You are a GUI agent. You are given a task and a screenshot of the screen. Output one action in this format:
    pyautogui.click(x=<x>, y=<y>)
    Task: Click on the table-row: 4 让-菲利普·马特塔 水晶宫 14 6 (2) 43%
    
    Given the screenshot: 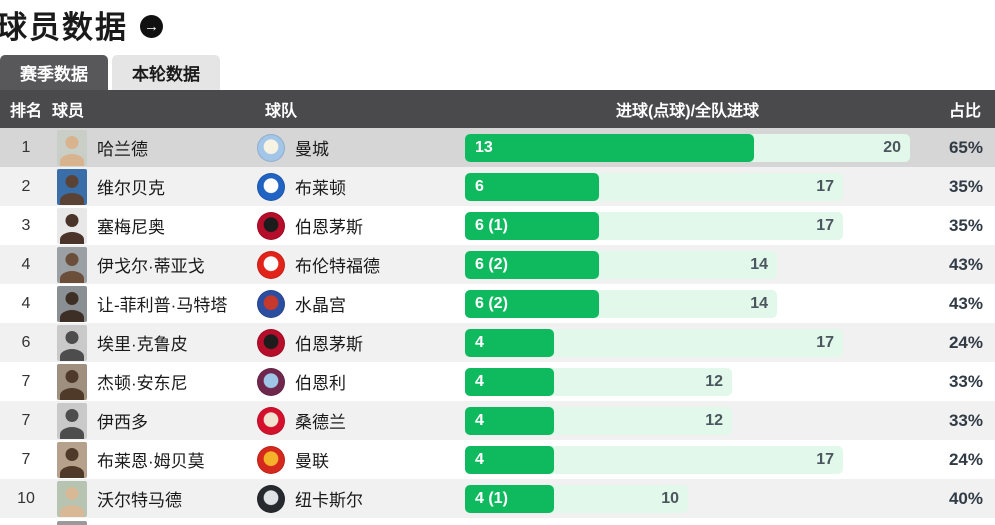 What is the action you would take?
    pyautogui.click(x=497, y=303)
    